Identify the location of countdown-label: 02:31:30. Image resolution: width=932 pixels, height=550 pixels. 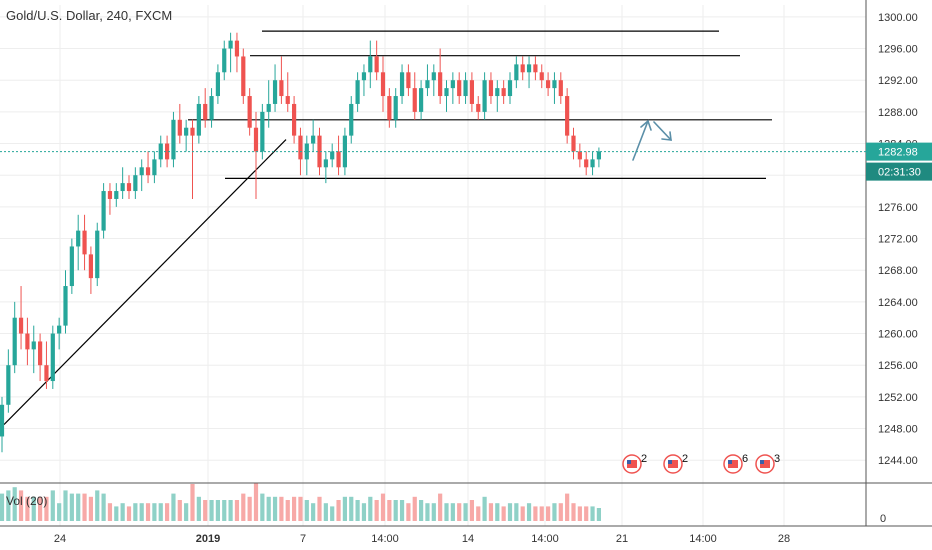
(899, 173).